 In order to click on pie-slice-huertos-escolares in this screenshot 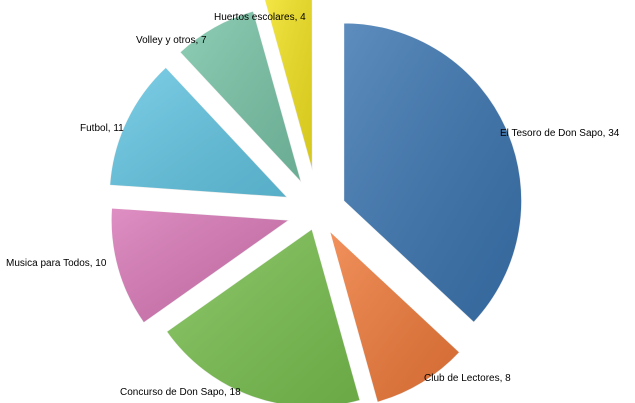, I will do `click(288, 85)`.